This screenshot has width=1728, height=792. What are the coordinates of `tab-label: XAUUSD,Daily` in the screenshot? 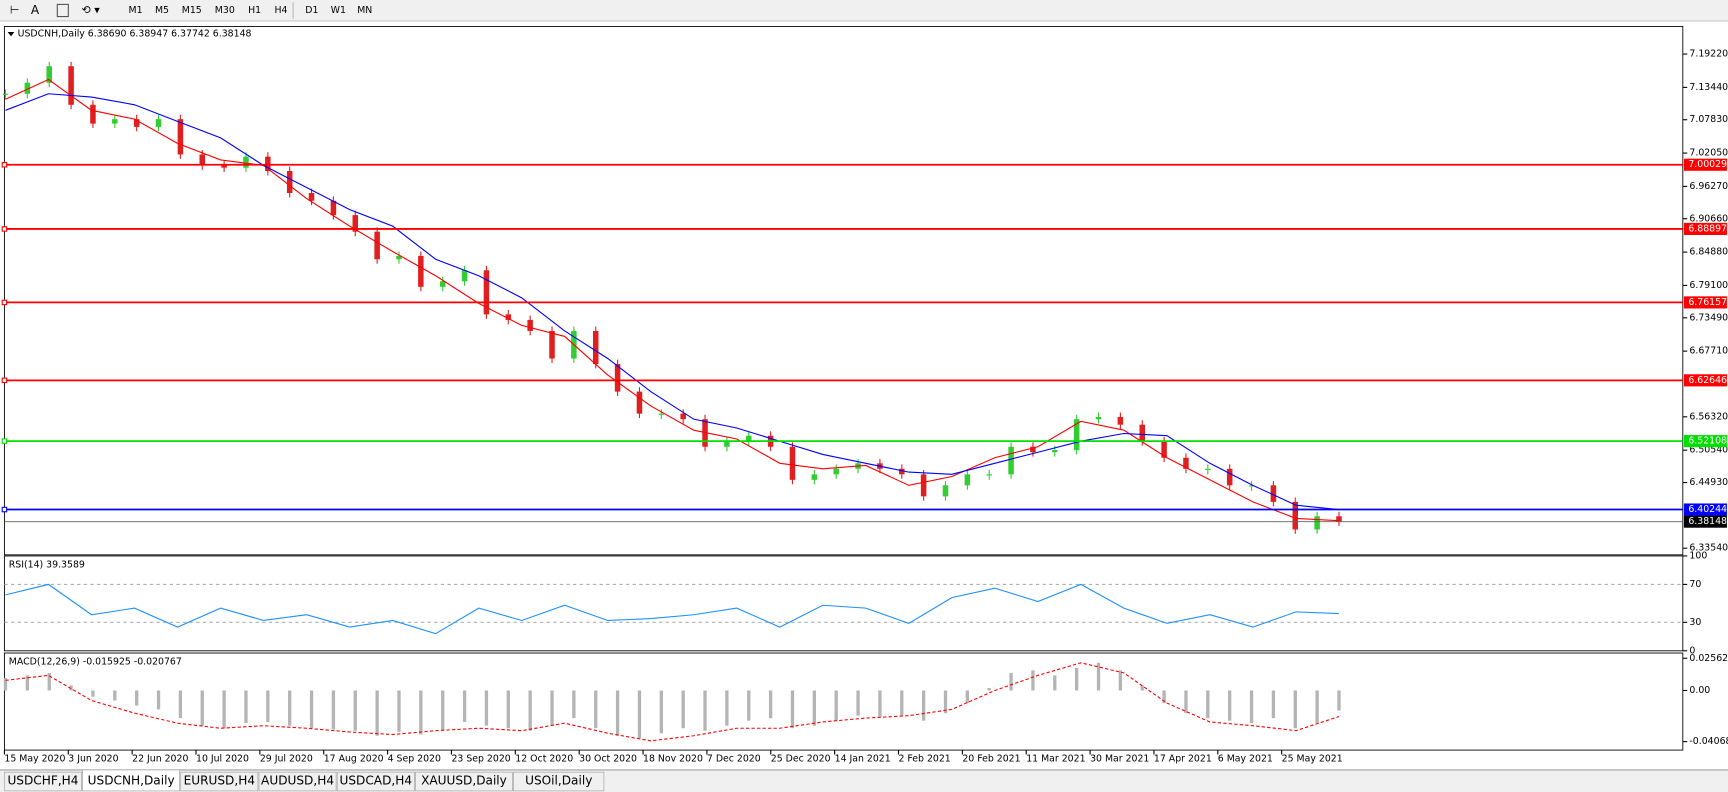 It's located at (464, 780).